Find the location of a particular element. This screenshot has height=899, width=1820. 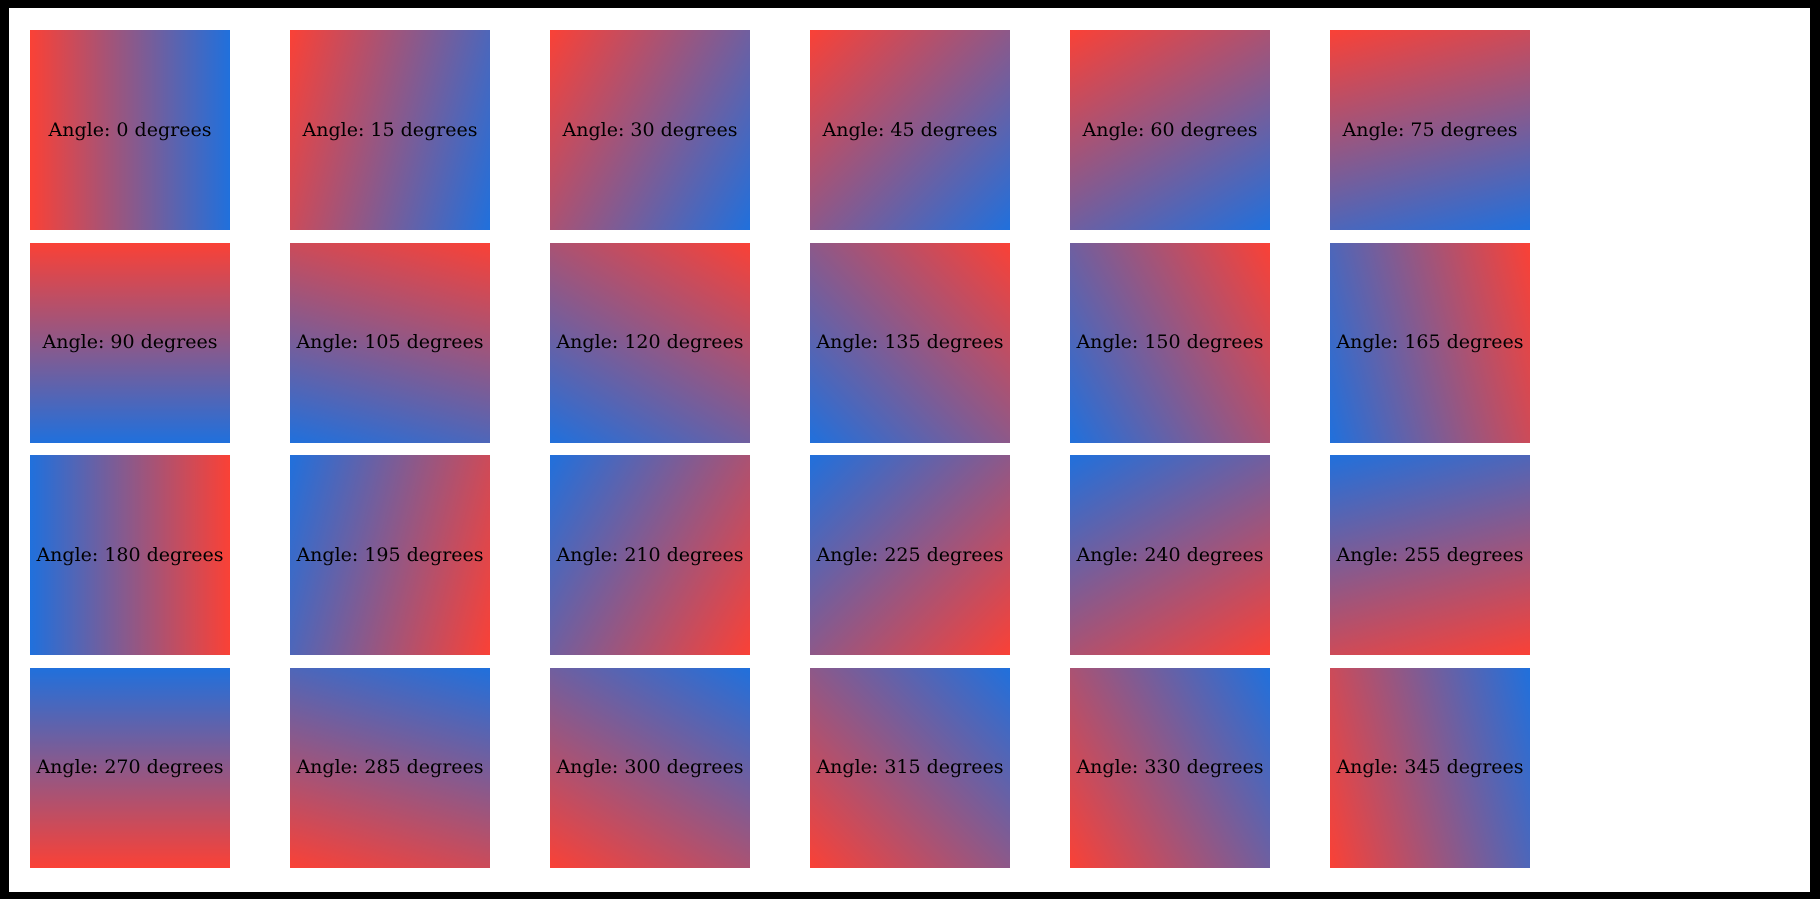

gradient-tile: Angle: 105 degrees is located at coordinates (390, 342).